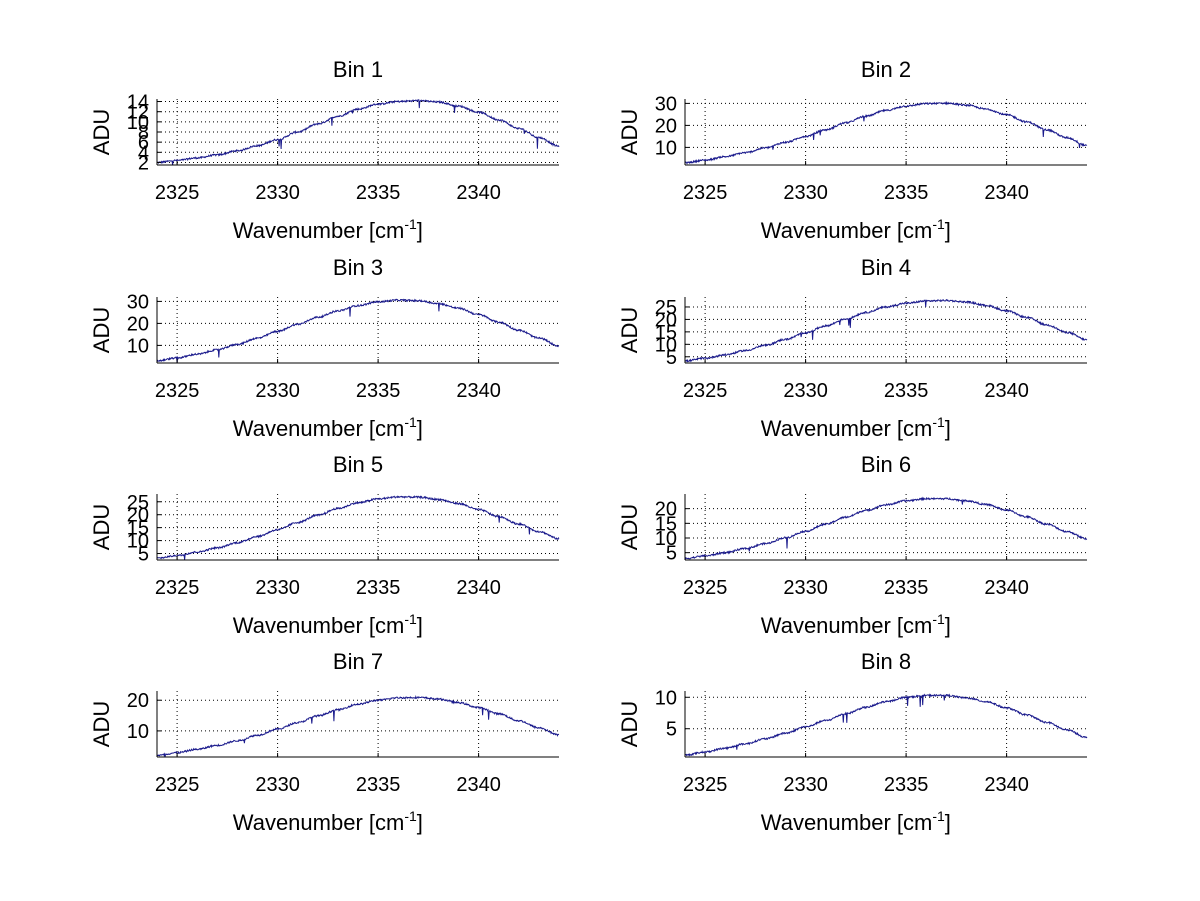 The width and height of the screenshot is (1200, 901). I want to click on y-tick-label: 6, so click(143, 143).